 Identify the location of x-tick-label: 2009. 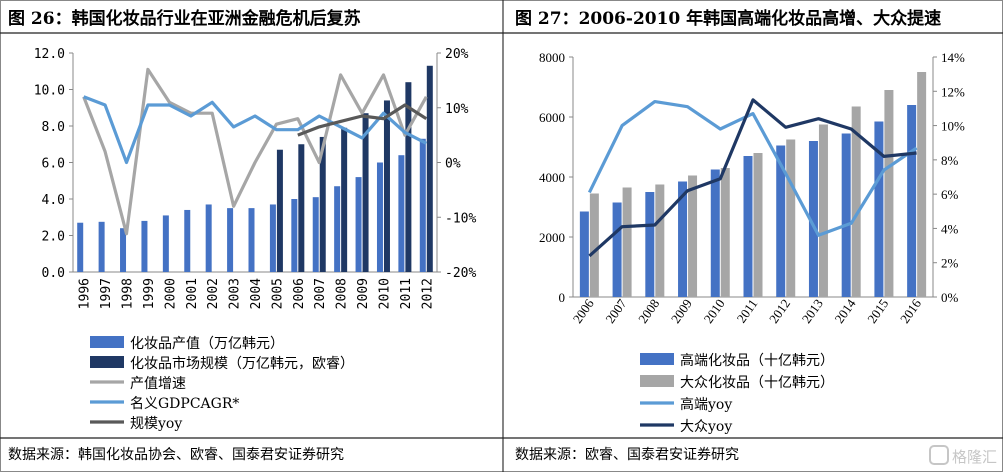
(363, 293).